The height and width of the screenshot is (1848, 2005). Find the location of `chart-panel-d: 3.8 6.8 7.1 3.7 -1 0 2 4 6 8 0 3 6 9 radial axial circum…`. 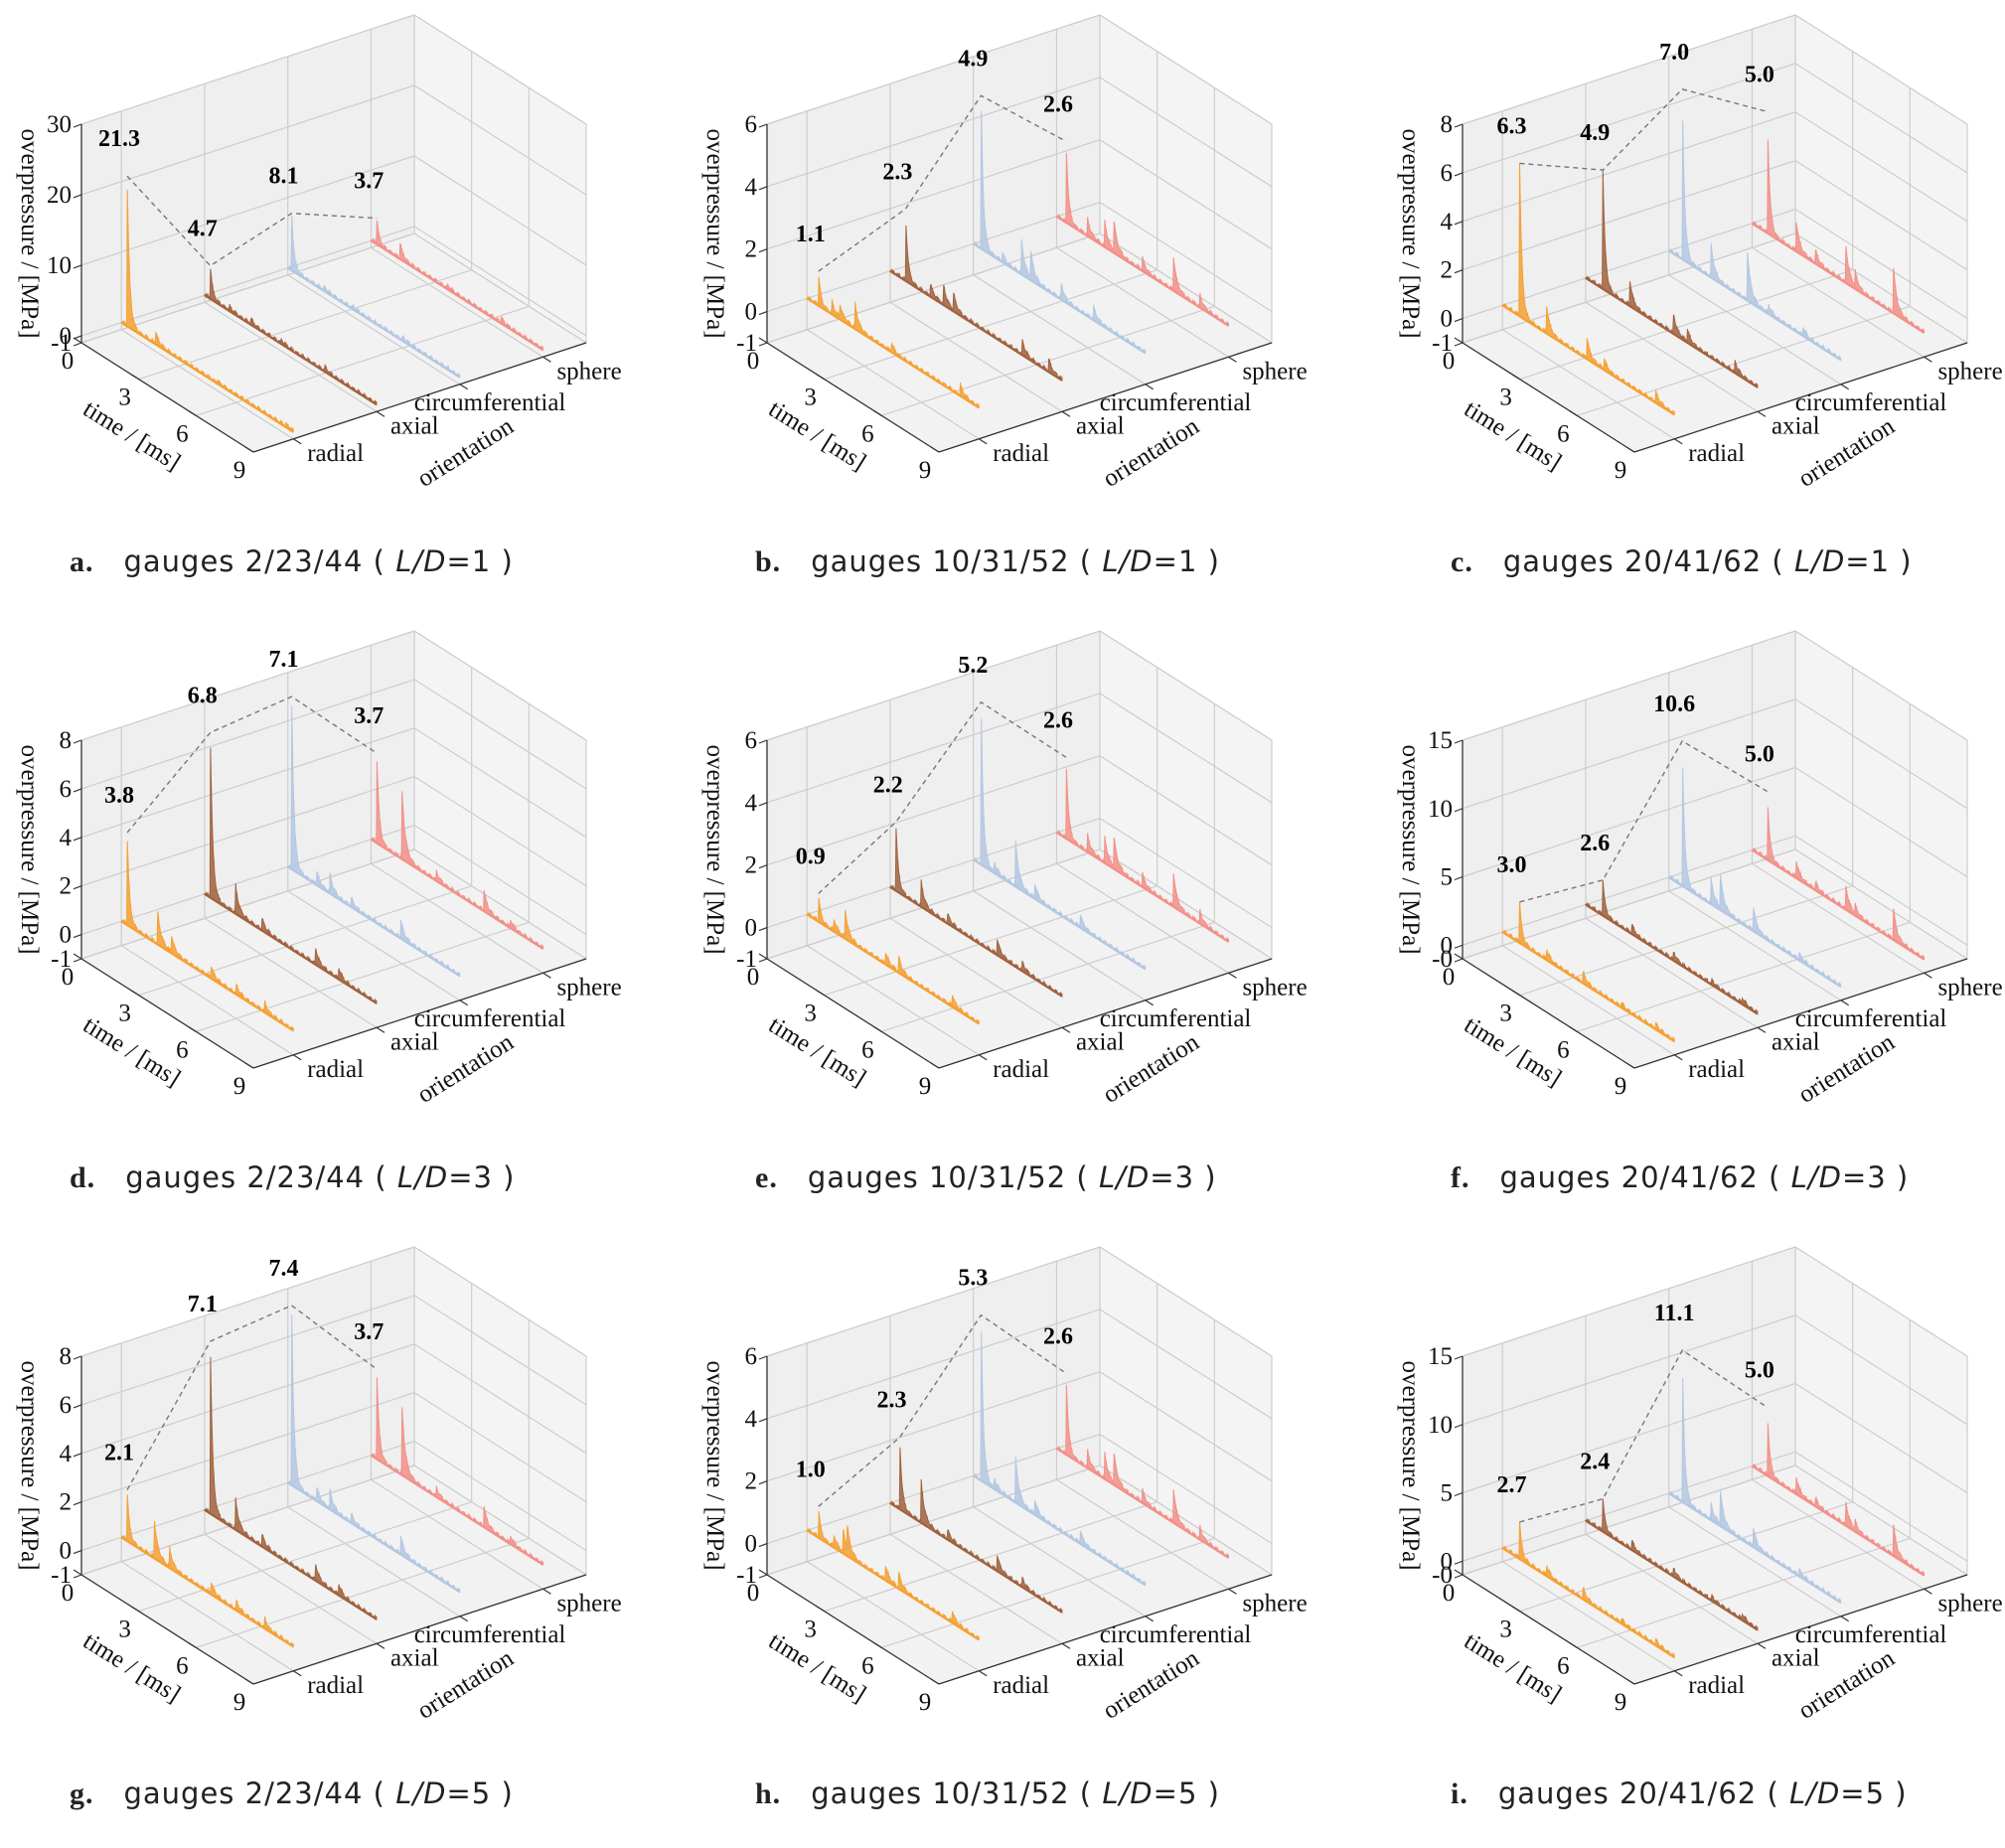

chart-panel-d: 3.8 6.8 7.1 3.7 -1 0 2 4 6 8 0 3 6 9 radial axial circum… is located at coordinates (318, 924).